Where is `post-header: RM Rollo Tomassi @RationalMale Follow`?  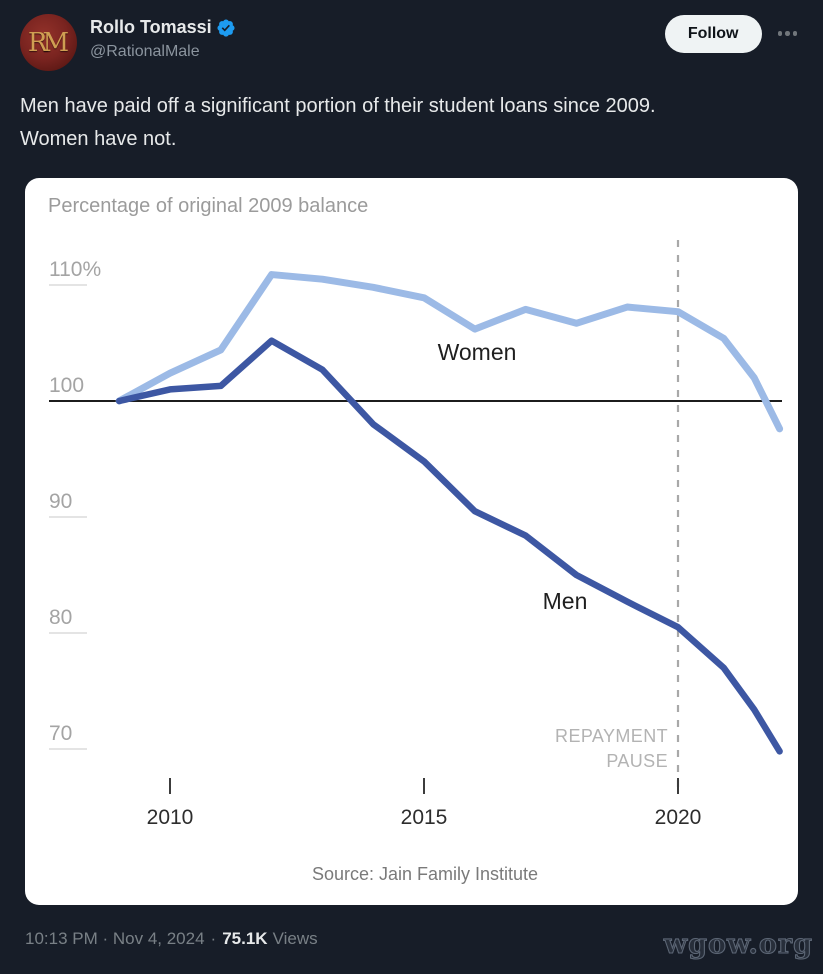 post-header: RM Rollo Tomassi @RationalMale Follow is located at coordinates (409, 44).